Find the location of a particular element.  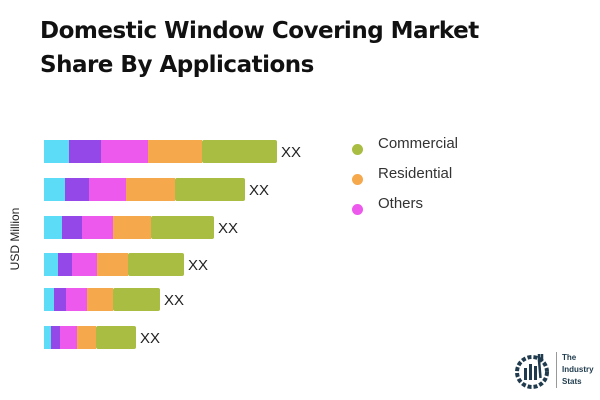

legend-item-residential: Residential is located at coordinates (405, 173).